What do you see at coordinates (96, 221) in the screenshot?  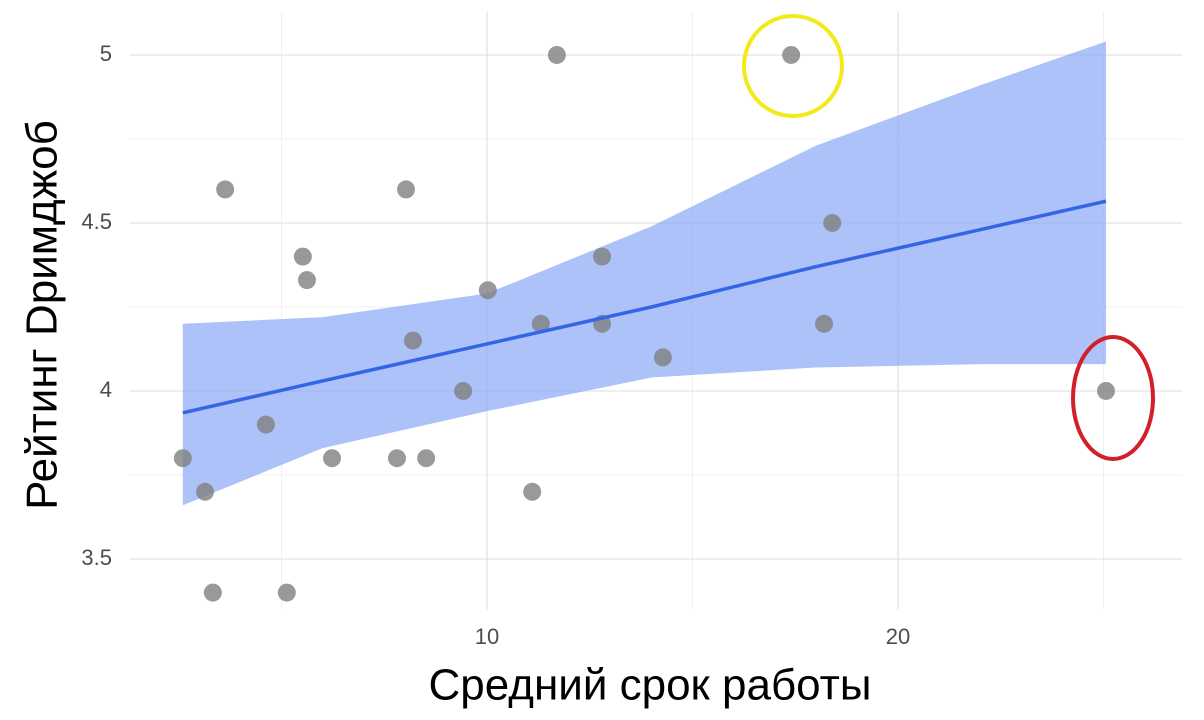 I see `y-tick-label: 4.5` at bounding box center [96, 221].